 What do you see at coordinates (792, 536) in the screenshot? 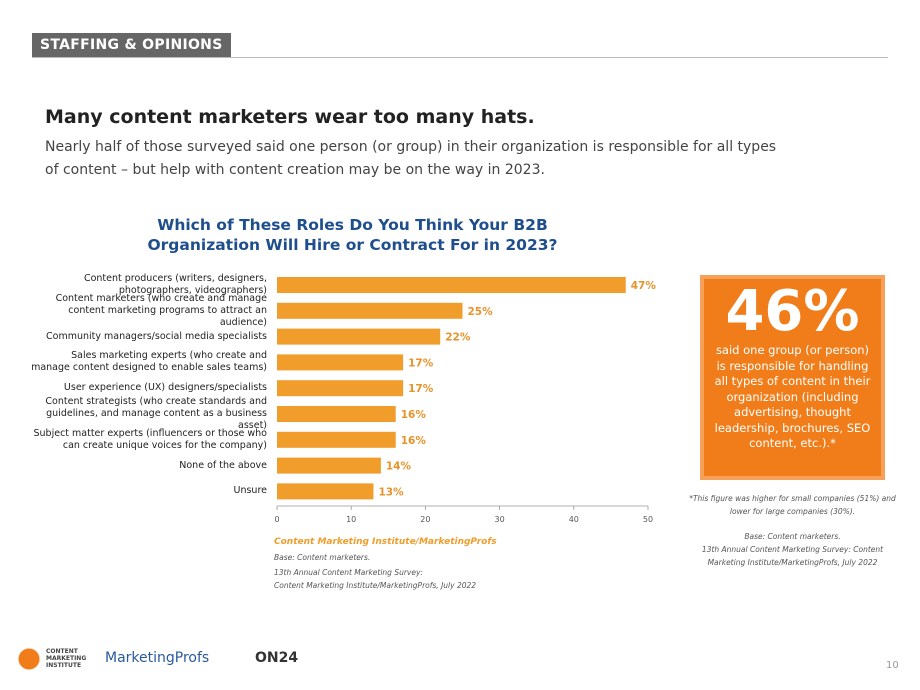
I see `base-note: Base: Content marketers.` at bounding box center [792, 536].